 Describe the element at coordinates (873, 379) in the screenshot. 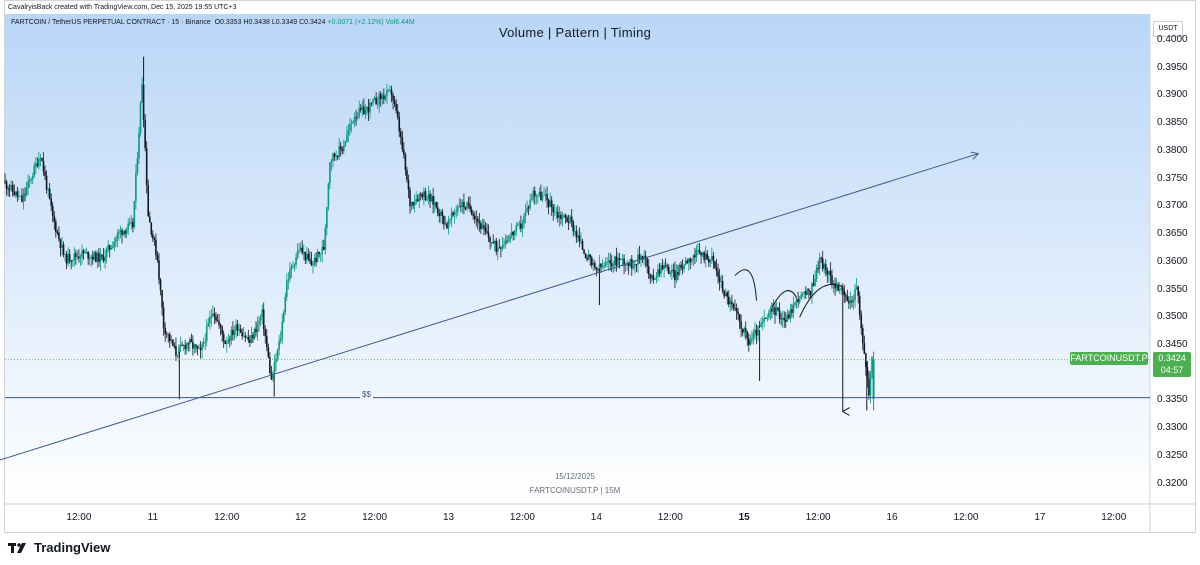

I see `last-candle-body` at that location.